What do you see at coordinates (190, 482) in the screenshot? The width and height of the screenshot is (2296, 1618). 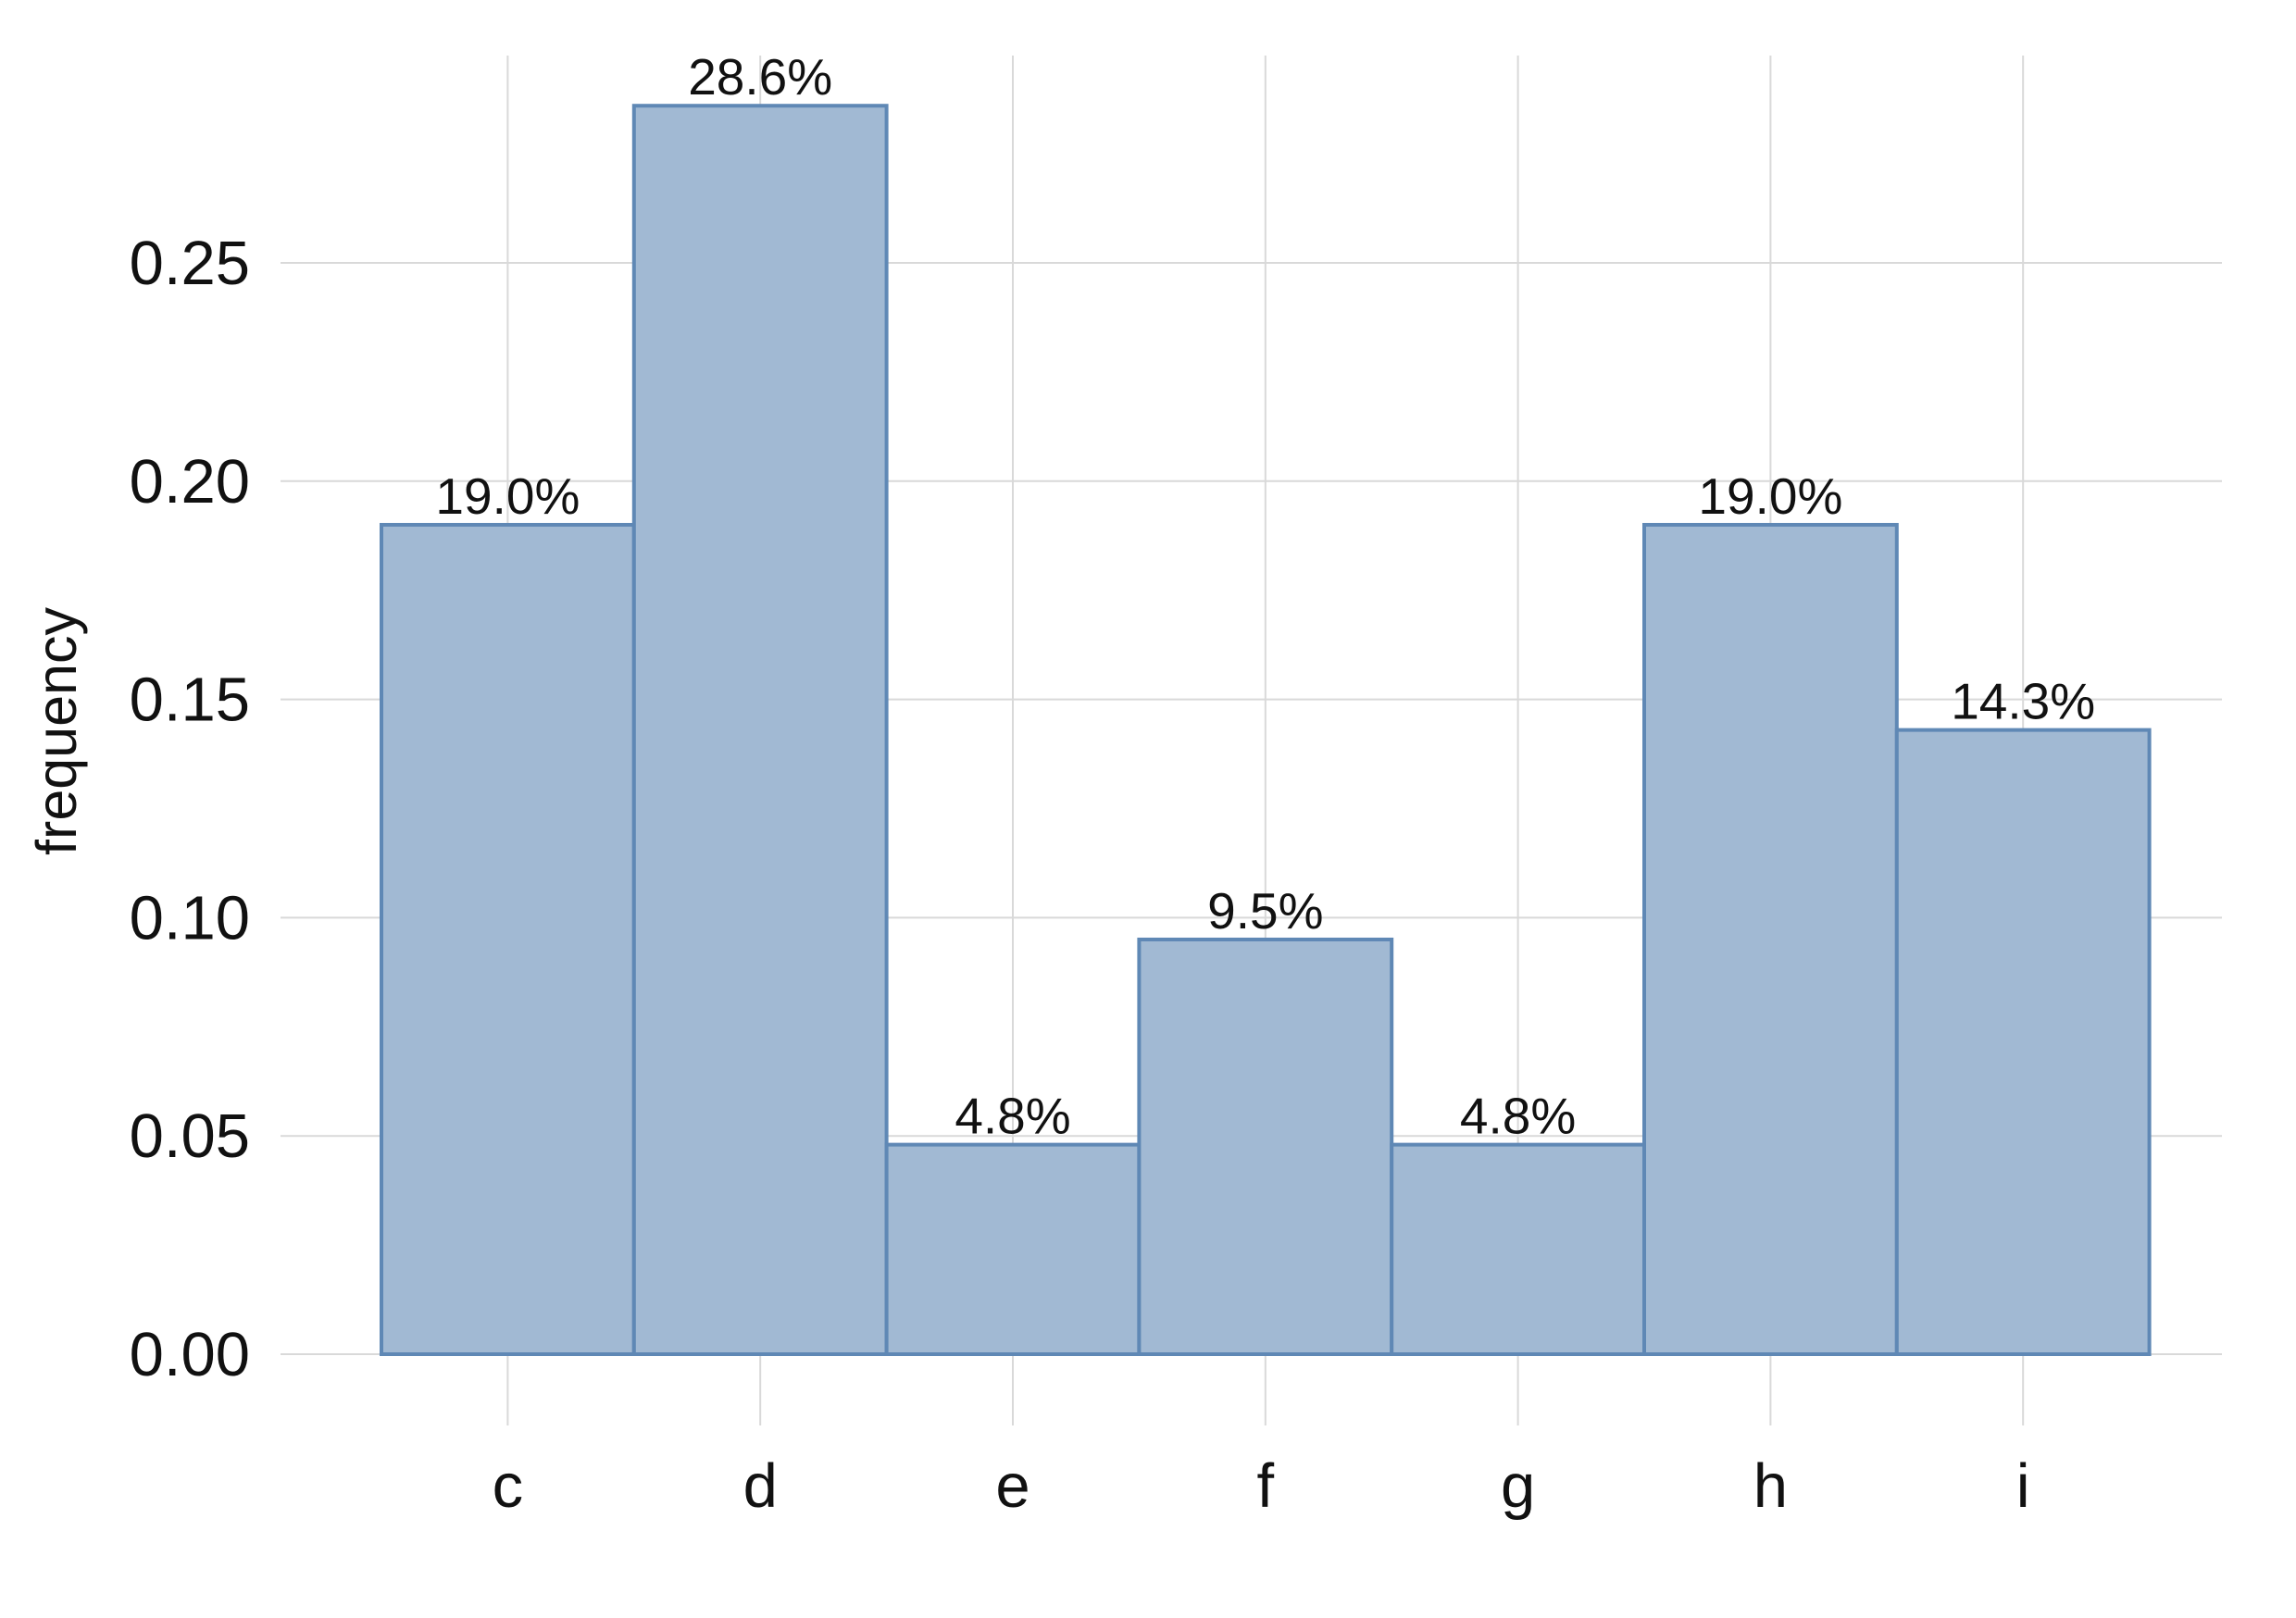 I see `y-tick-label: 0.20` at bounding box center [190, 482].